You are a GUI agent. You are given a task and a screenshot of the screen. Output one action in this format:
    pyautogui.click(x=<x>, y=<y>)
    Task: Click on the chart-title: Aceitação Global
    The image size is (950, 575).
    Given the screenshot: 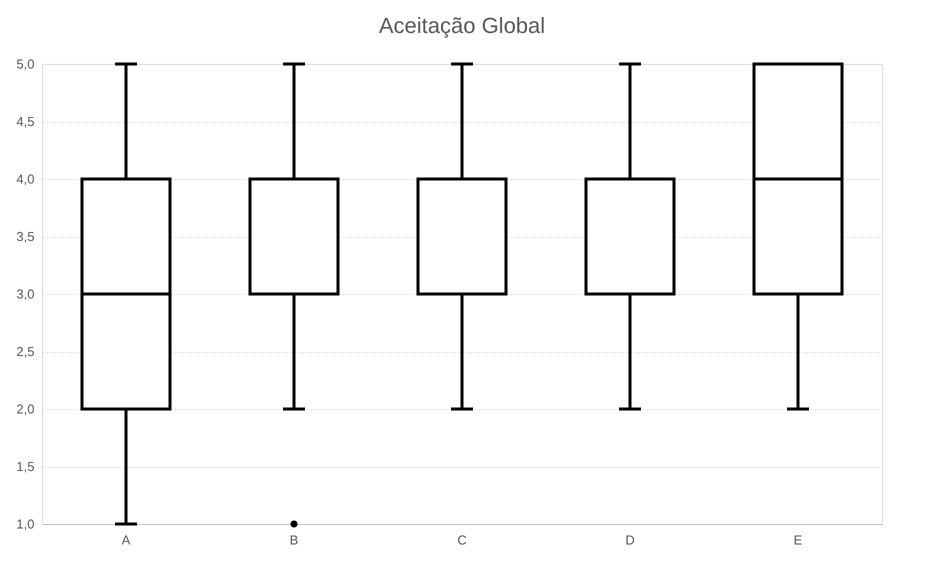 What is the action you would take?
    pyautogui.click(x=462, y=25)
    